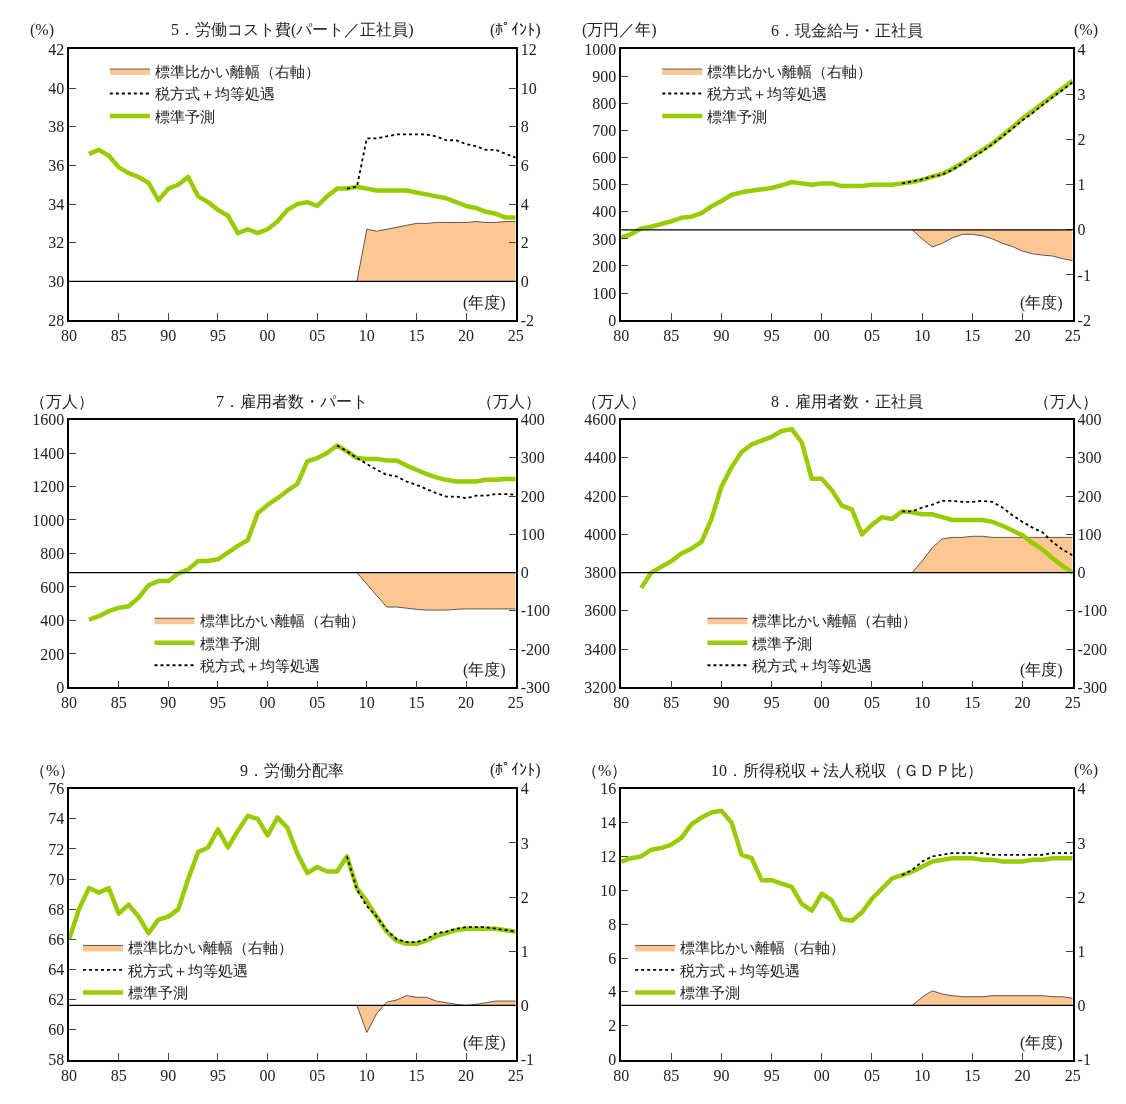 This screenshot has height=1104, width=1126. I want to click on y-tick-label: 1000, so click(600, 49).